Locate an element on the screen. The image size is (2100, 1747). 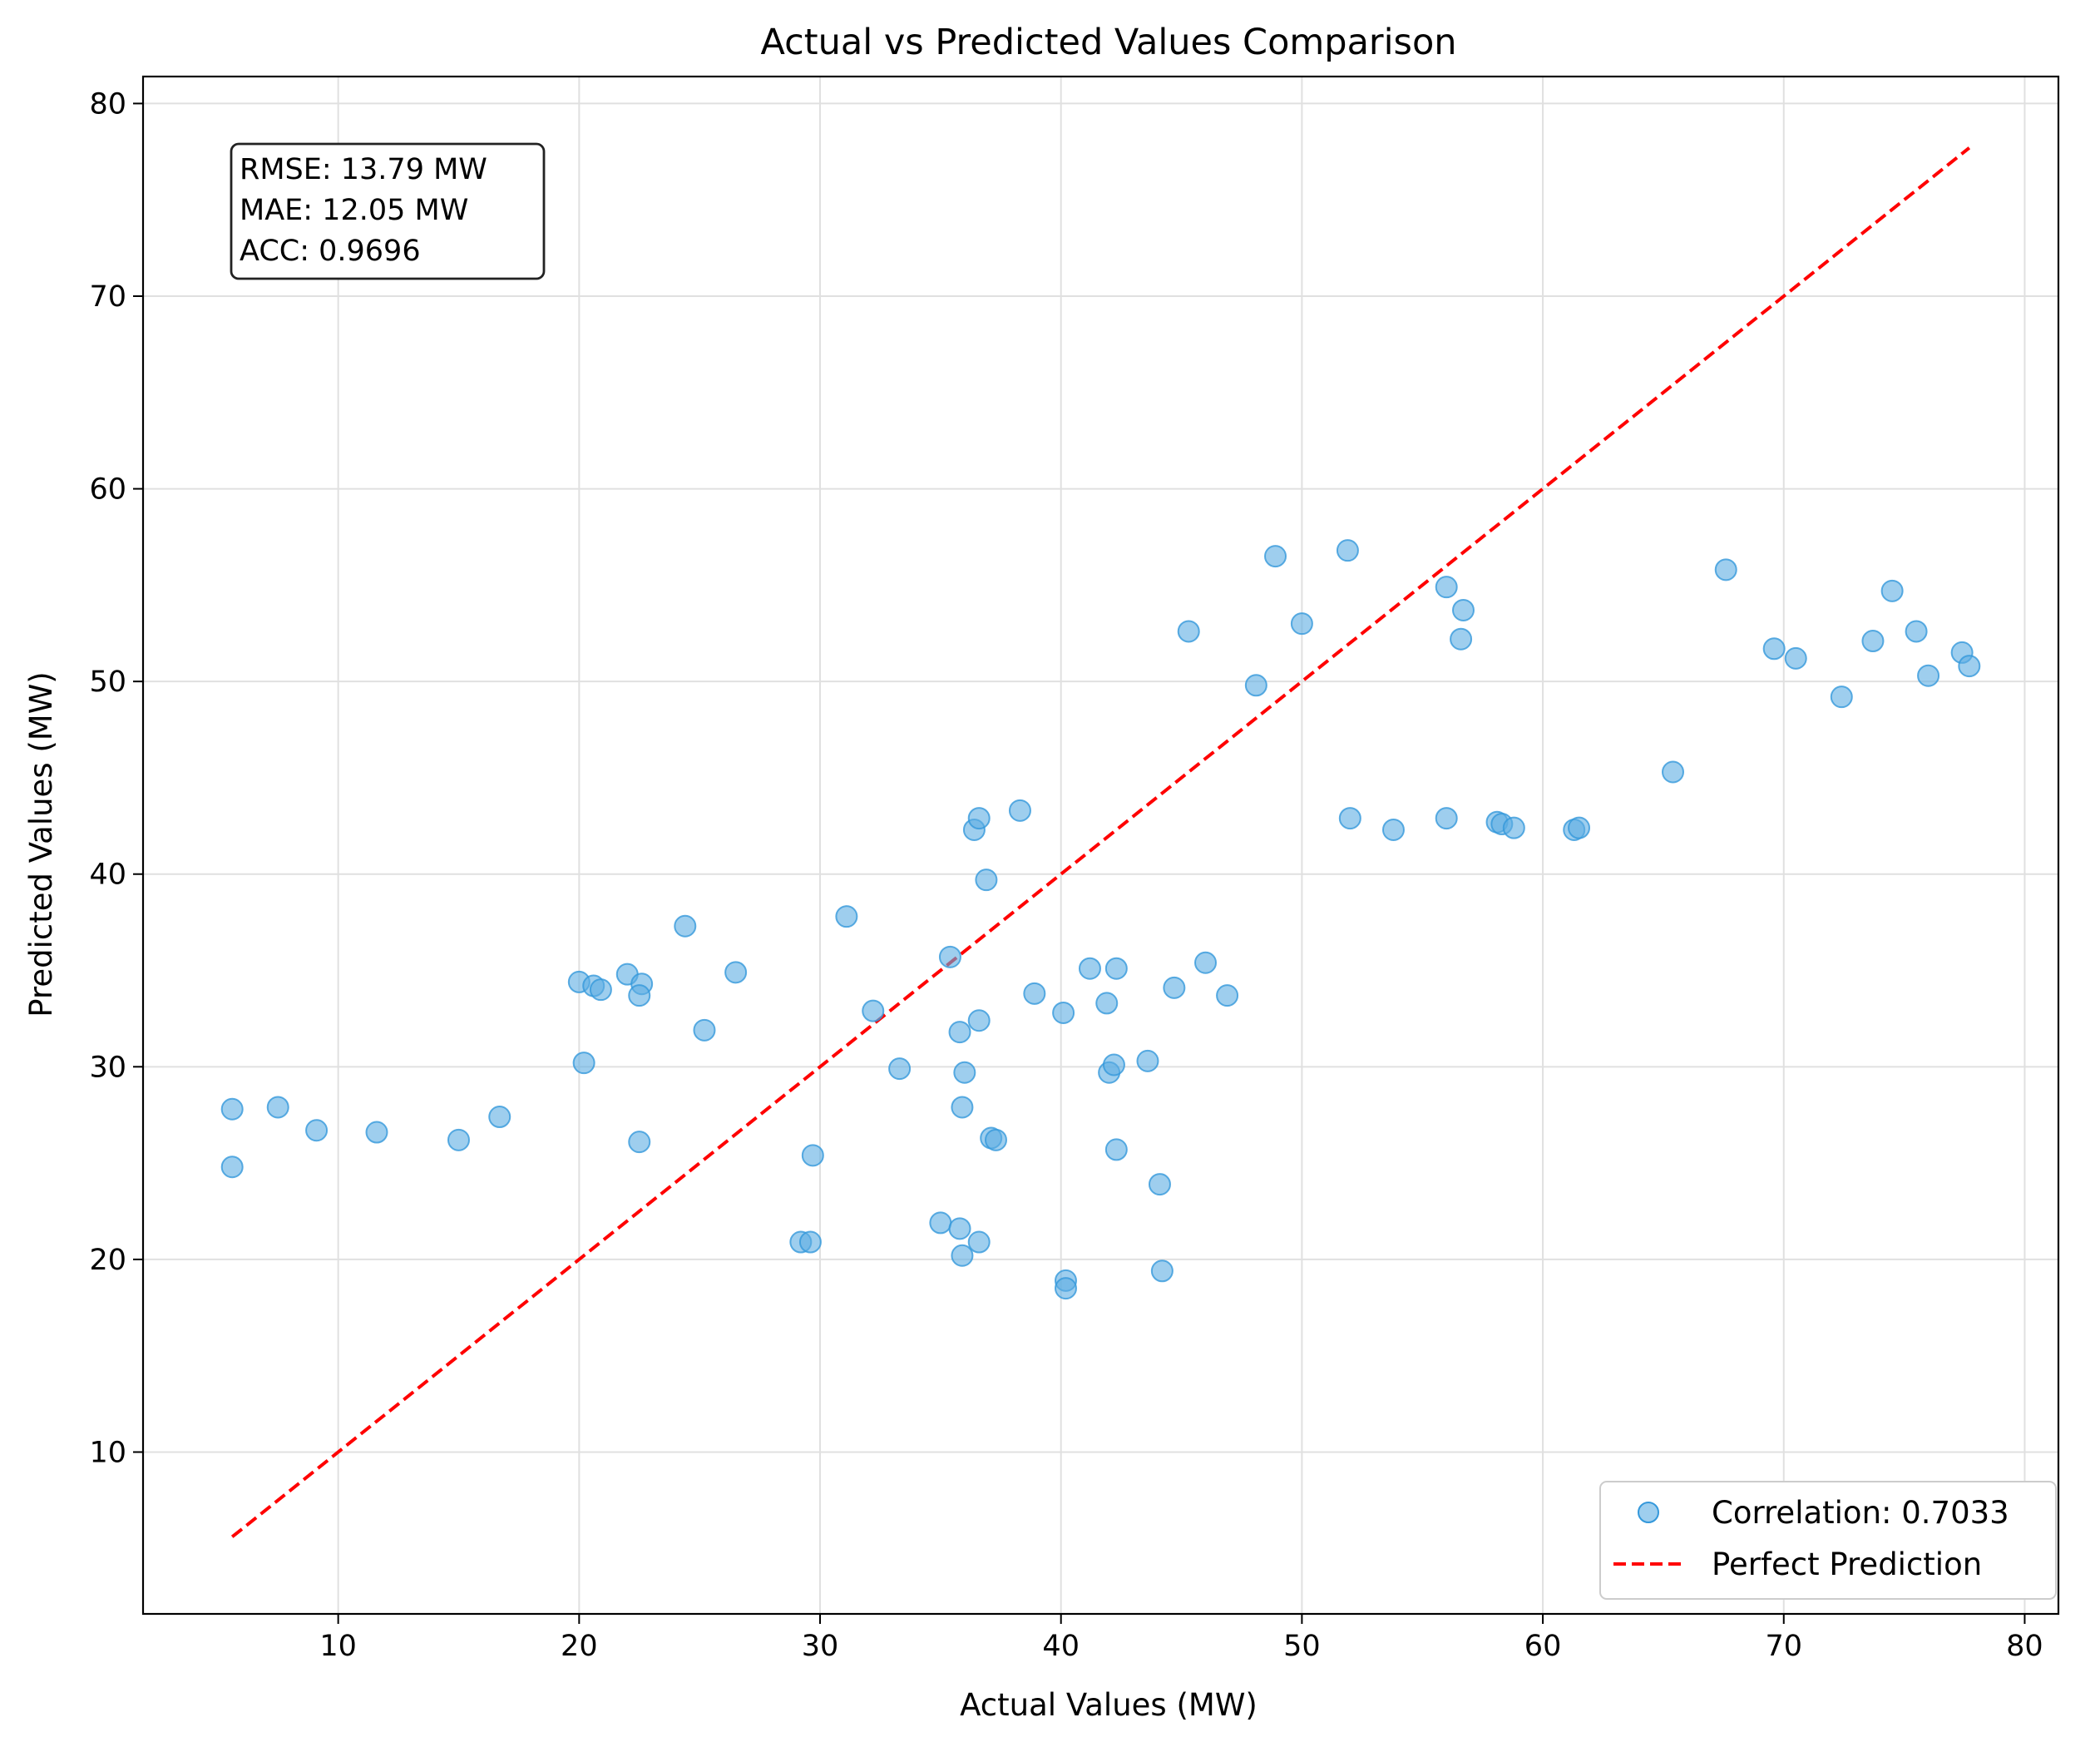
y-tick-label: 20 is located at coordinates (107, 1260).